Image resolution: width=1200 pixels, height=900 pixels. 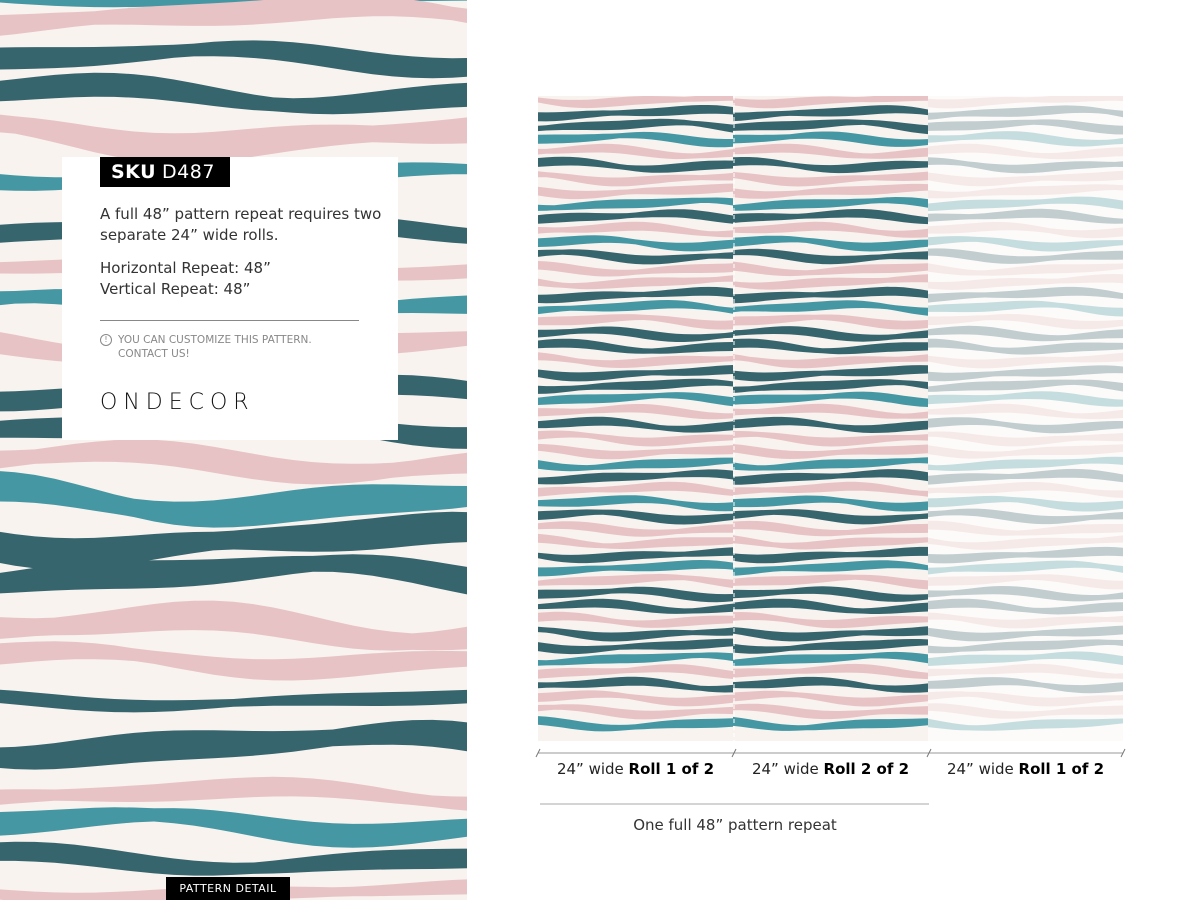 What do you see at coordinates (228, 888) in the screenshot?
I see `pattern-detail-label: PATTERN DETAIL` at bounding box center [228, 888].